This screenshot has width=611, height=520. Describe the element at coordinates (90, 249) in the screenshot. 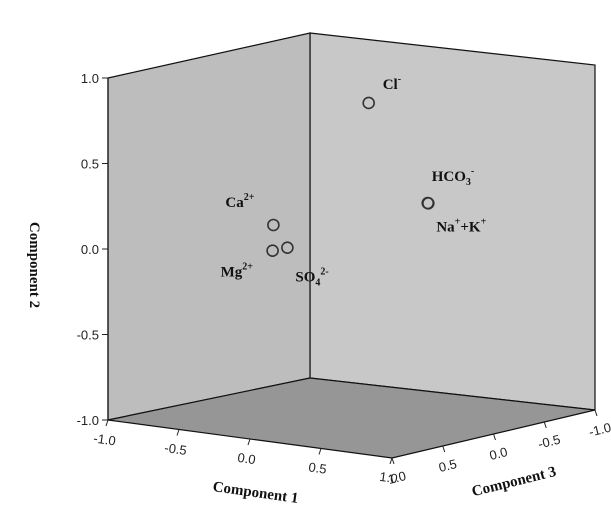

I see `y-tick-label: 0.0` at that location.